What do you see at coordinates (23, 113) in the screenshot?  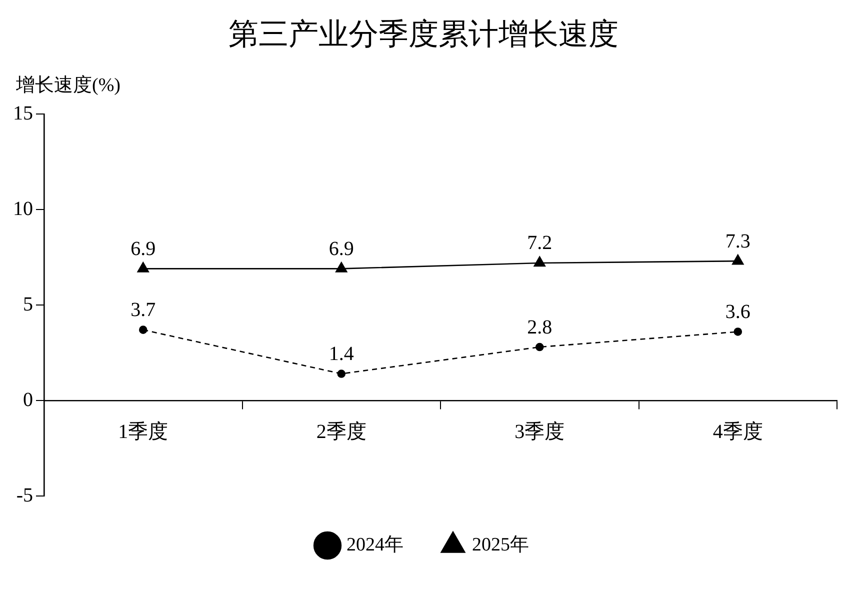 I see `y-tick-label: 15` at bounding box center [23, 113].